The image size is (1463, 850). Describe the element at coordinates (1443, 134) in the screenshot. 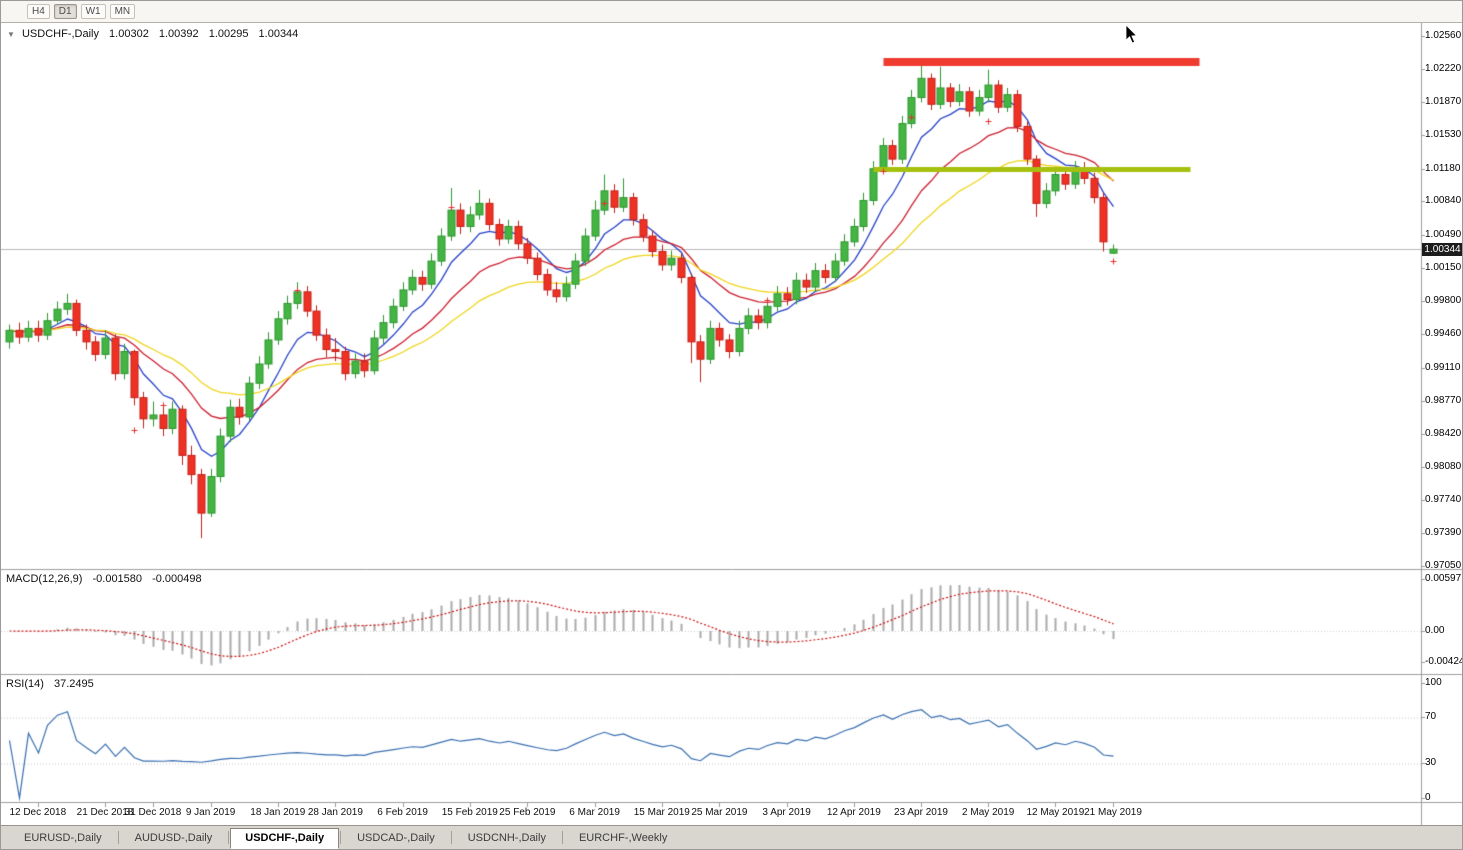

I see `price-axis-label: 1.01530` at that location.